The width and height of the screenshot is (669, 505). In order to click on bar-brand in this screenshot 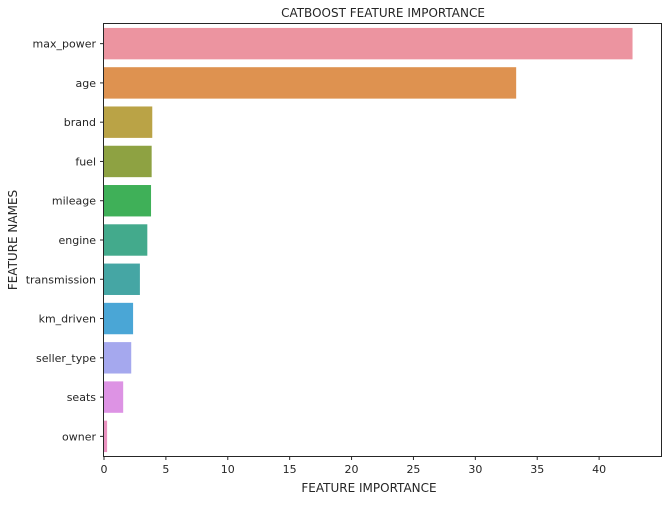, I will do `click(128, 122)`.